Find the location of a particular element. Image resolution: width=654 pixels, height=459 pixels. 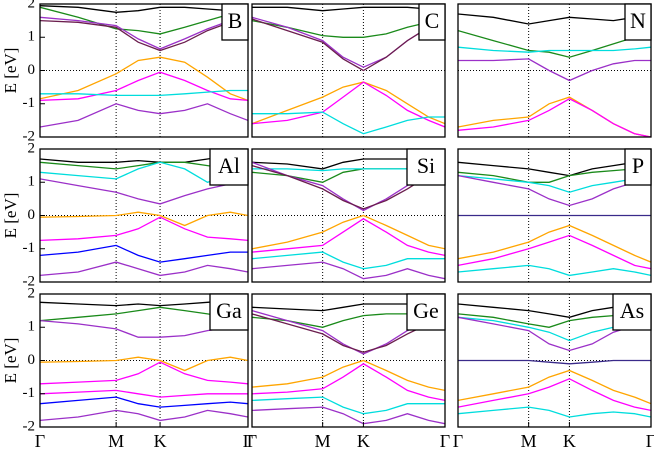

panel: -2 -1 0 1 2 Γ M K Γ E [eV] Ga is located at coordinates (127, 368).